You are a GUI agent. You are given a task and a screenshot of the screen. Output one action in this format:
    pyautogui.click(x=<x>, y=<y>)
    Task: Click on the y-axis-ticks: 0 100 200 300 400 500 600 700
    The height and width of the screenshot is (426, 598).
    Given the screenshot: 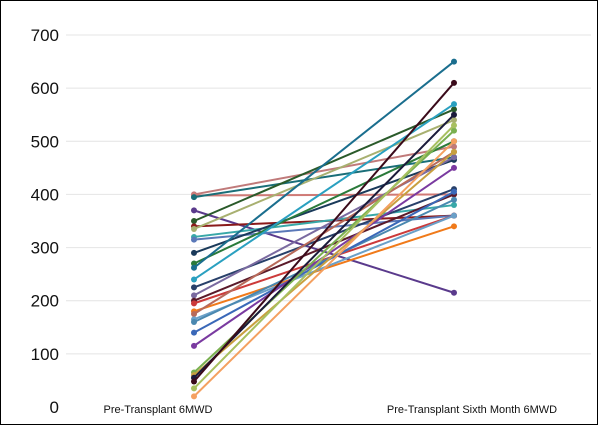 What is the action you would take?
    pyautogui.click(x=45, y=221)
    